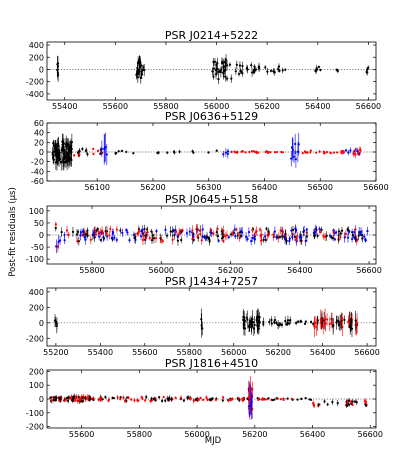 The width and height of the screenshot is (415, 466). I want to click on y-tick-label: 0, so click(41, 152).